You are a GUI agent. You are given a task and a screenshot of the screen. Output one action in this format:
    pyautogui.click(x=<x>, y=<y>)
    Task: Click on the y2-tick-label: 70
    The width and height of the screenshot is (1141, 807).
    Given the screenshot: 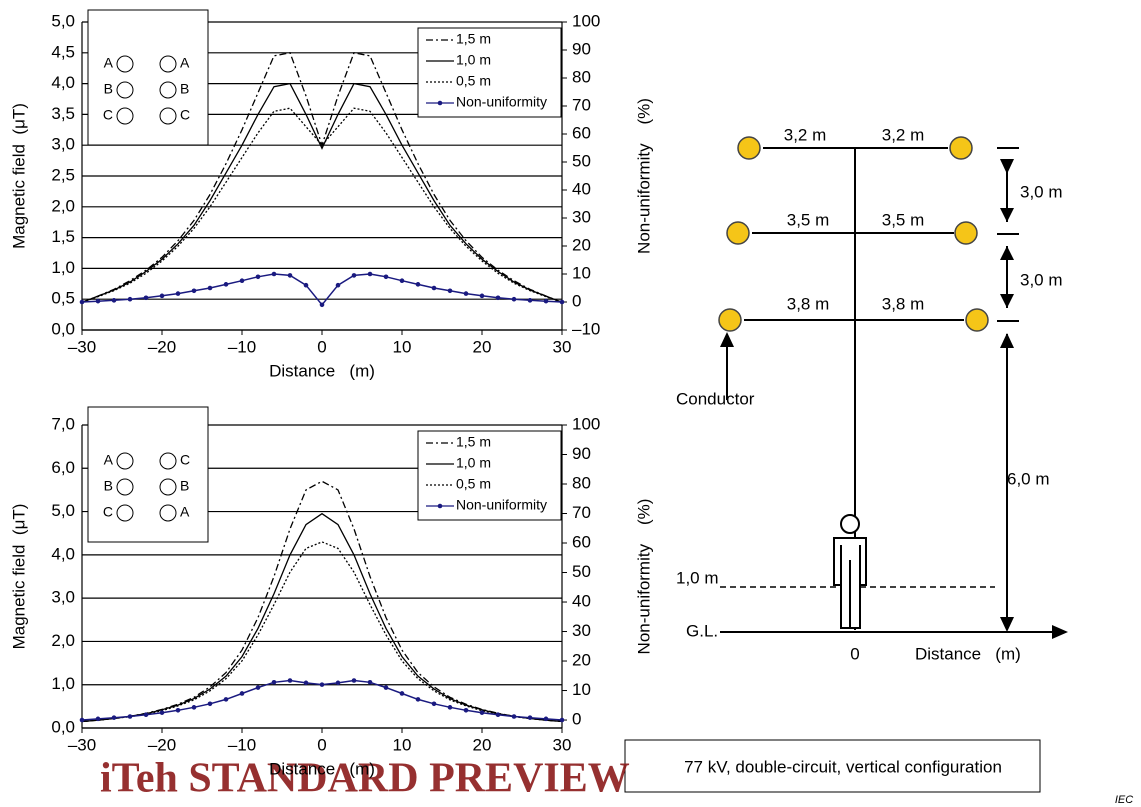 What is the action you would take?
    pyautogui.click(x=581, y=104)
    